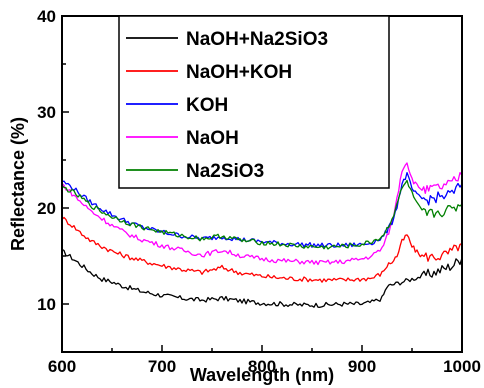 The width and height of the screenshot is (484, 388). What do you see at coordinates (162, 366) in the screenshot?
I see `x-tick-label: 700` at bounding box center [162, 366].